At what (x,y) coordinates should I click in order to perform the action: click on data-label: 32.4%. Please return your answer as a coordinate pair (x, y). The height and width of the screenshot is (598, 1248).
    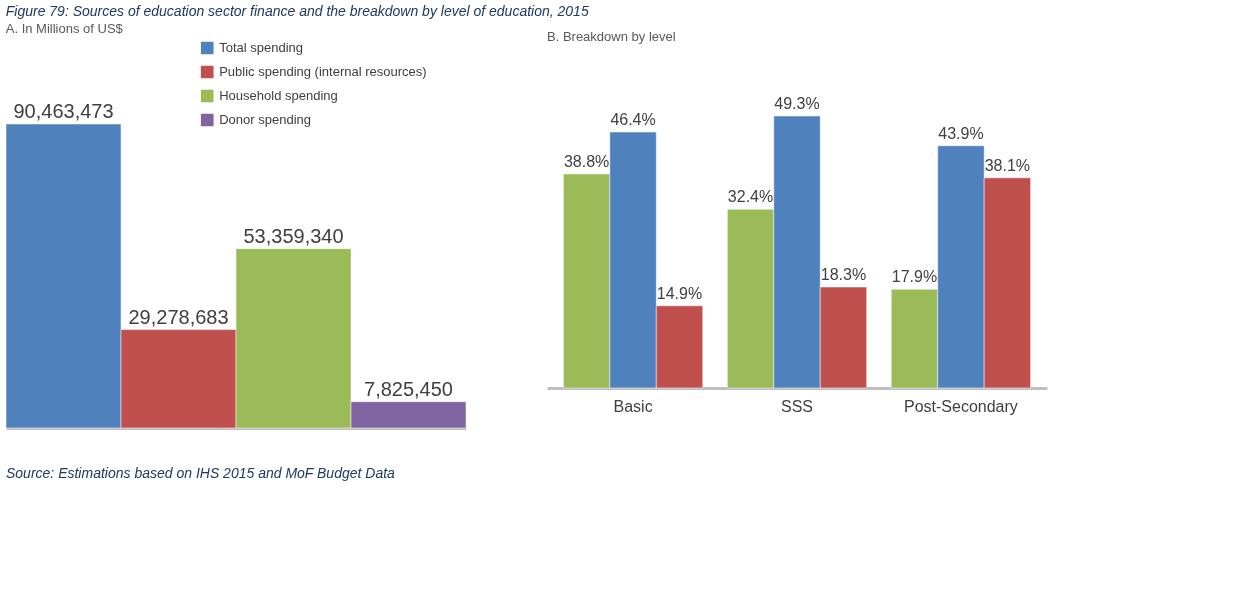
    Looking at the image, I should click on (750, 197).